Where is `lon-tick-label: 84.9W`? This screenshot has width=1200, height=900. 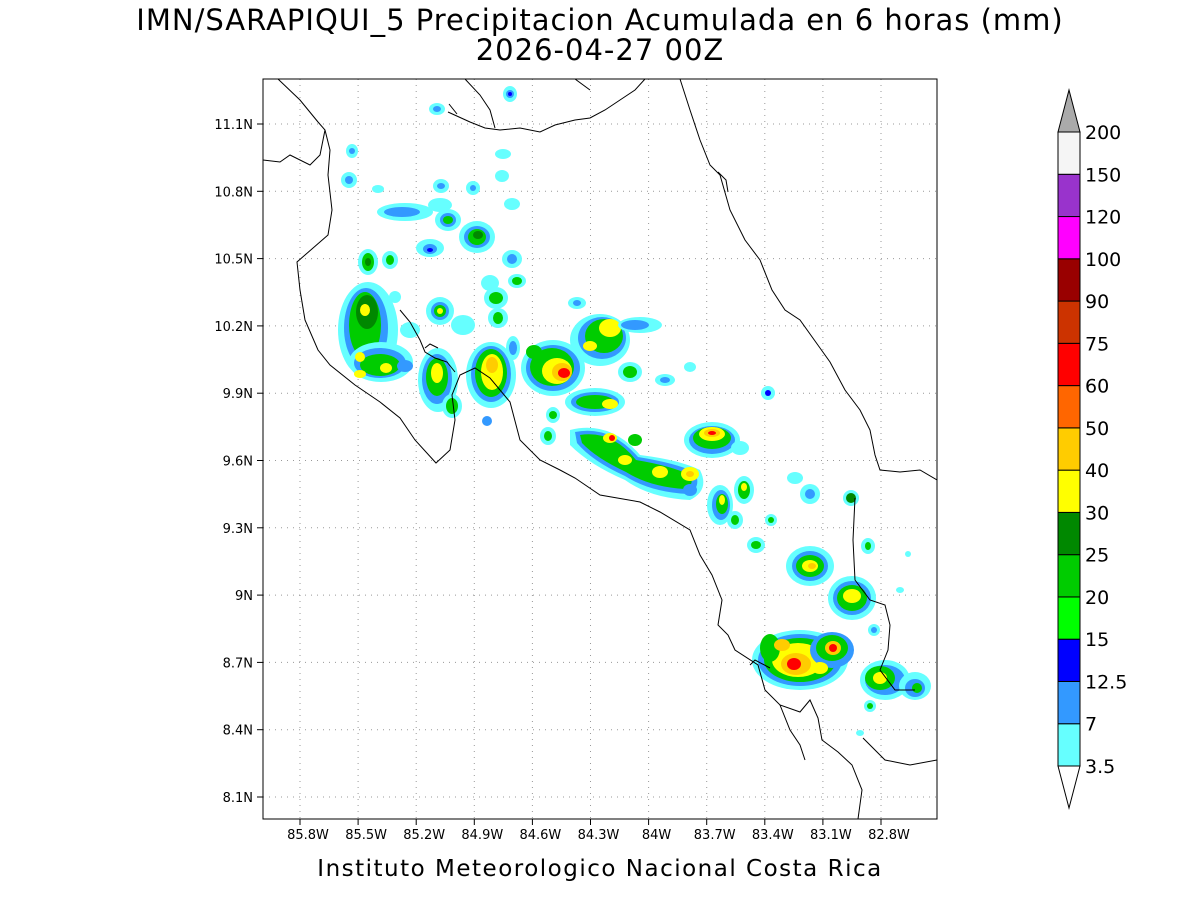
lon-tick-label: 84.9W is located at coordinates (482, 835).